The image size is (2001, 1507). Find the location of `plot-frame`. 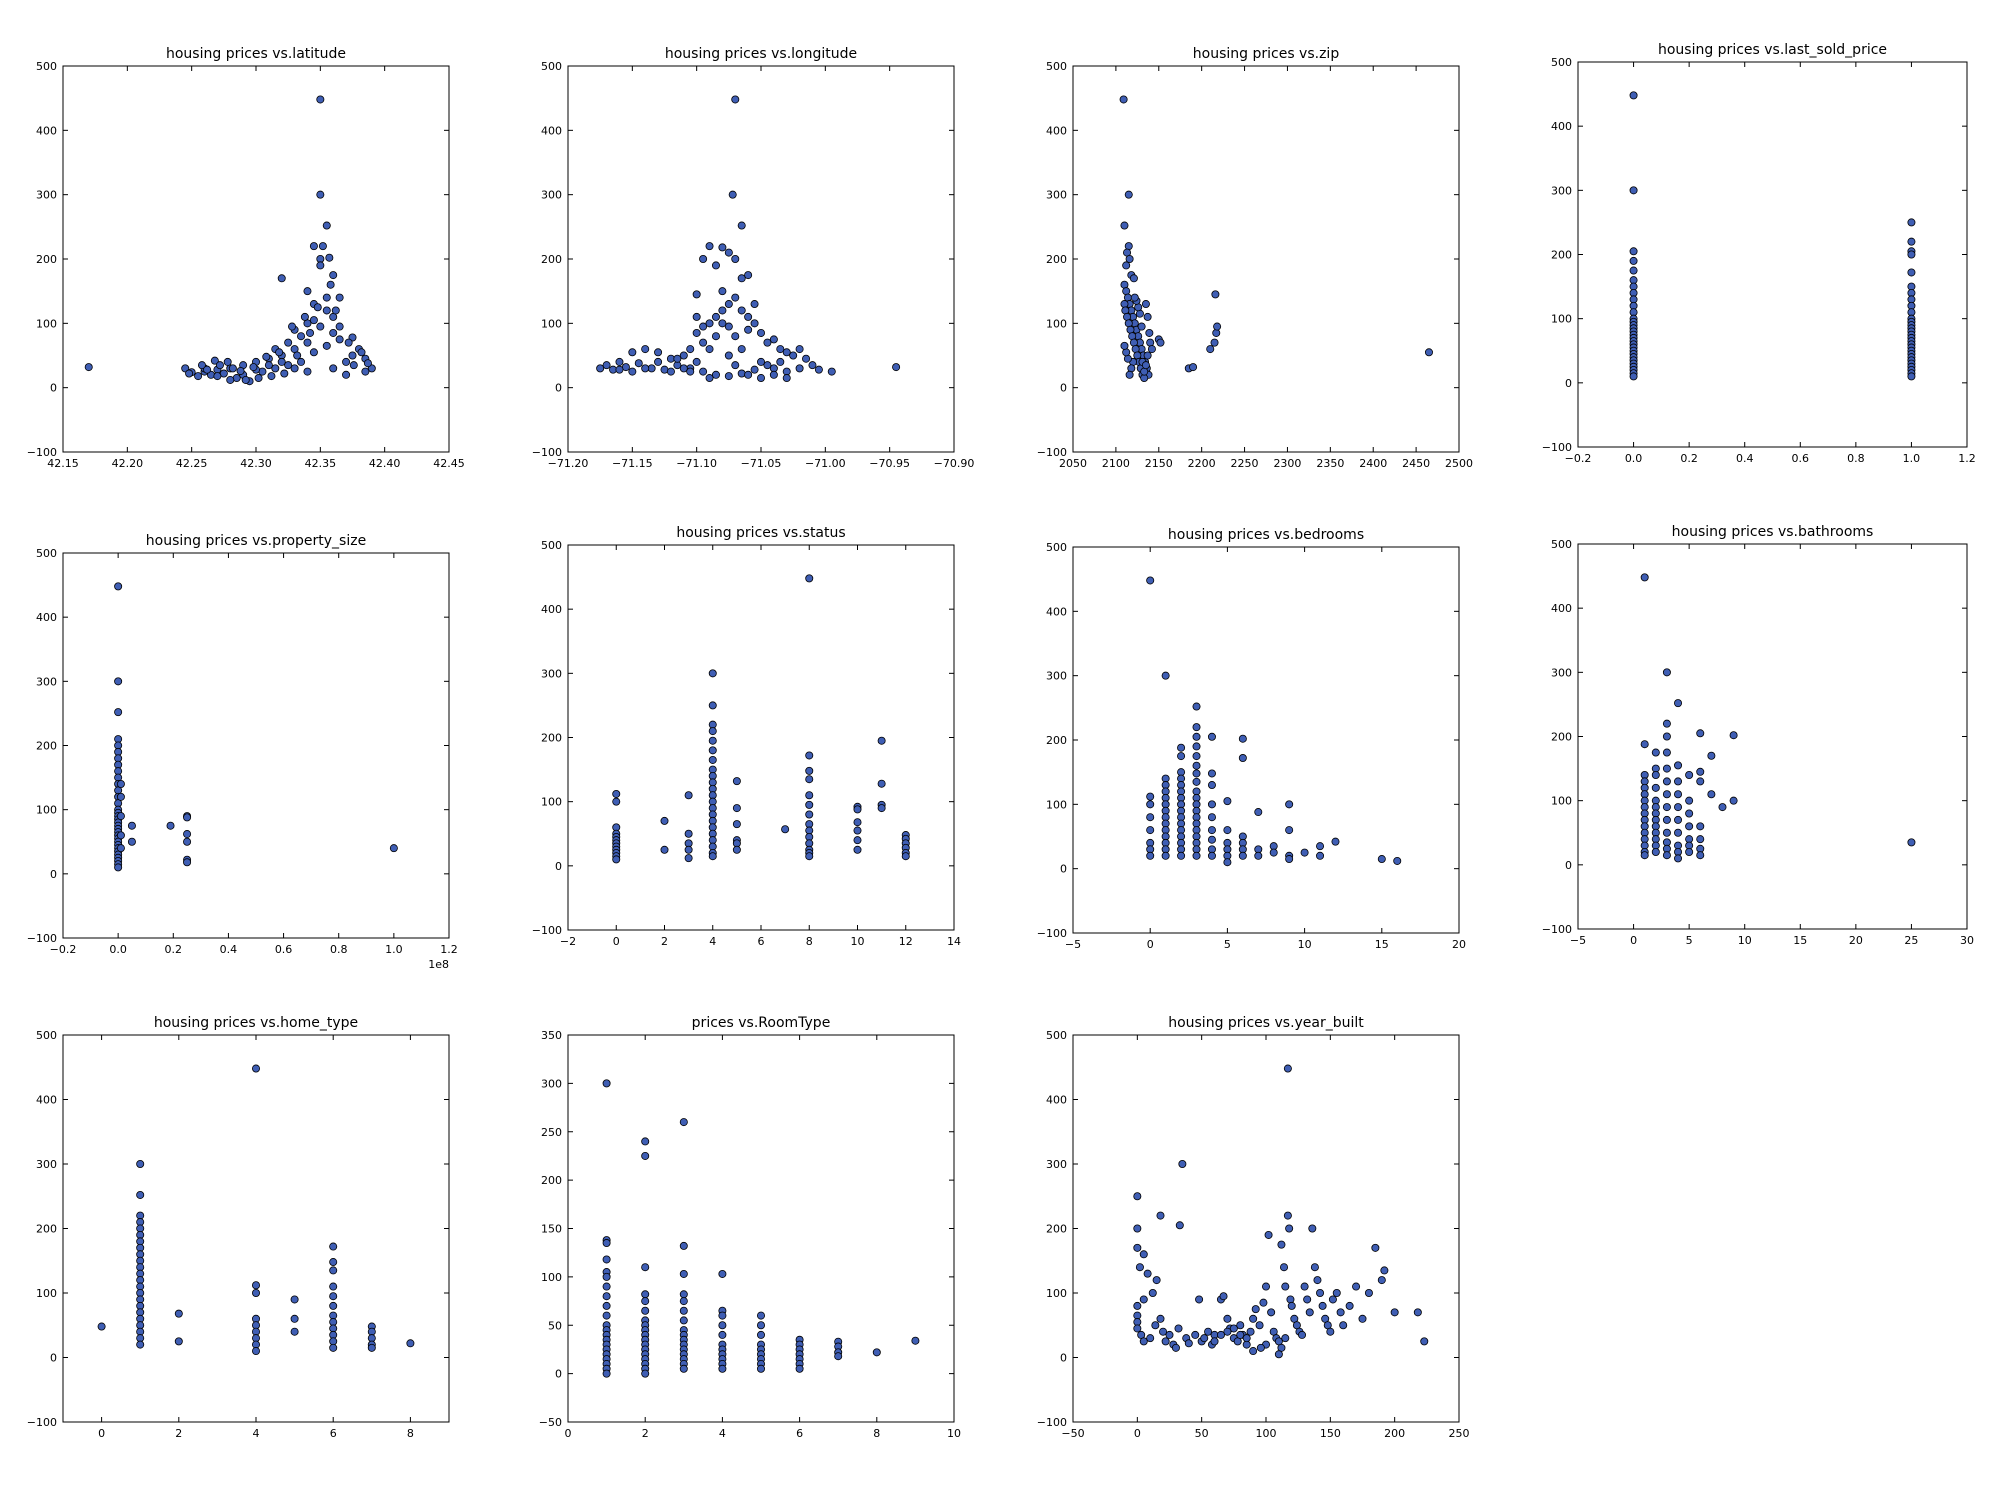

plot-frame is located at coordinates (1266, 1228).